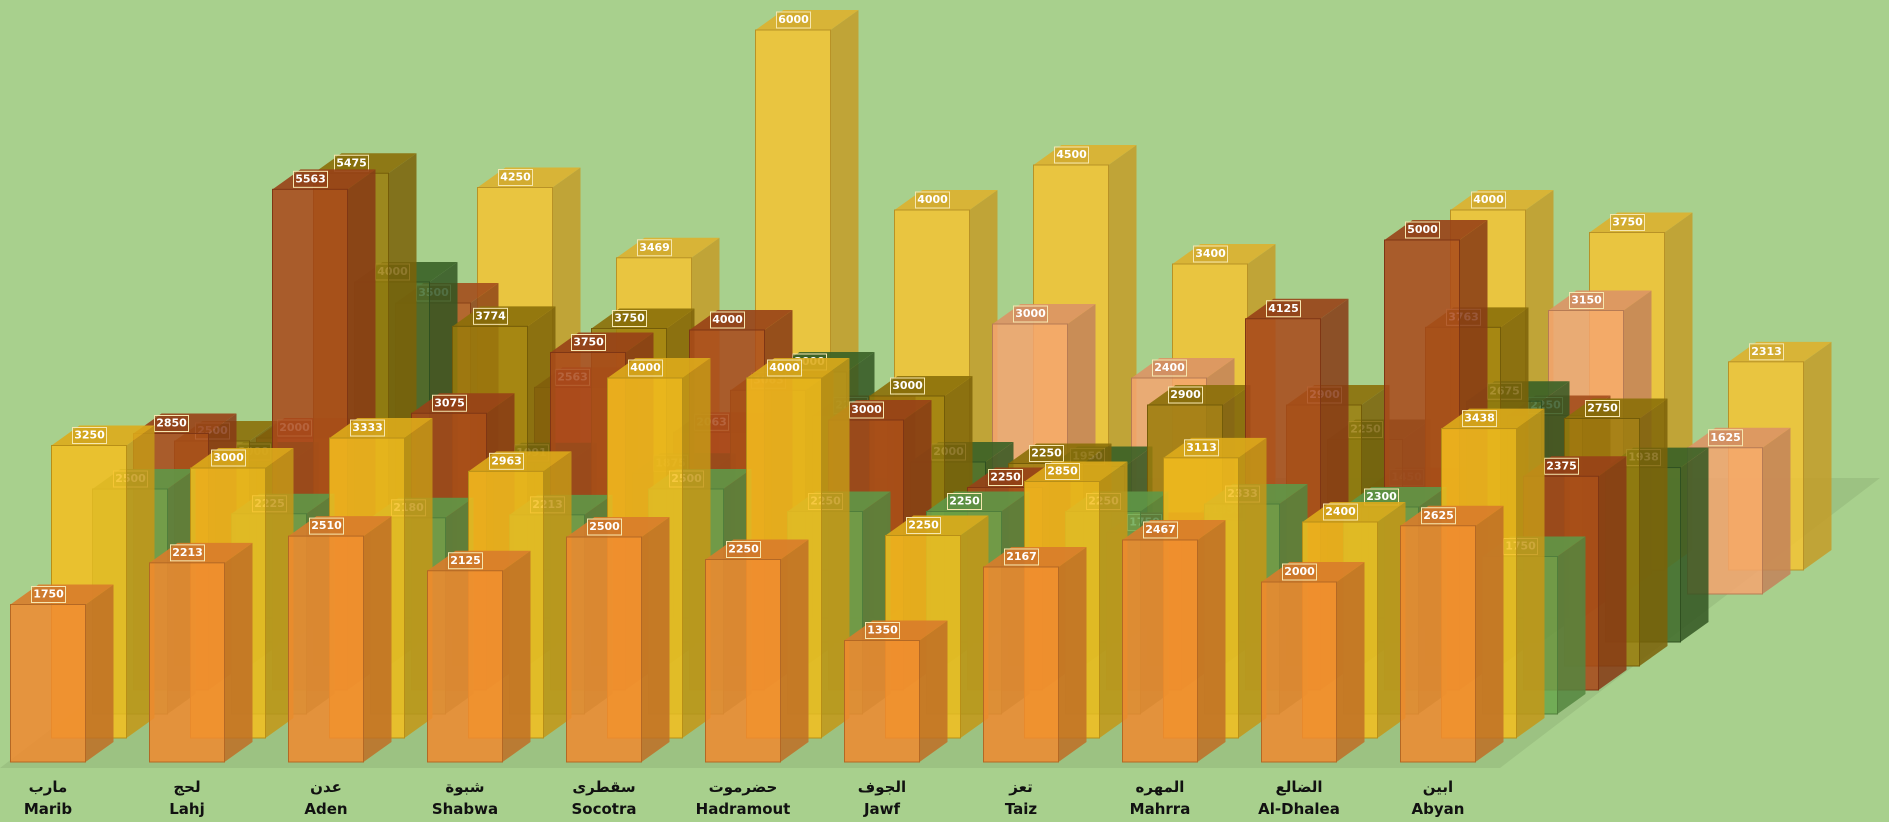 The image size is (1889, 822). Describe the element at coordinates (1071, 154) in the screenshot. I see `data-label: 4500` at that location.